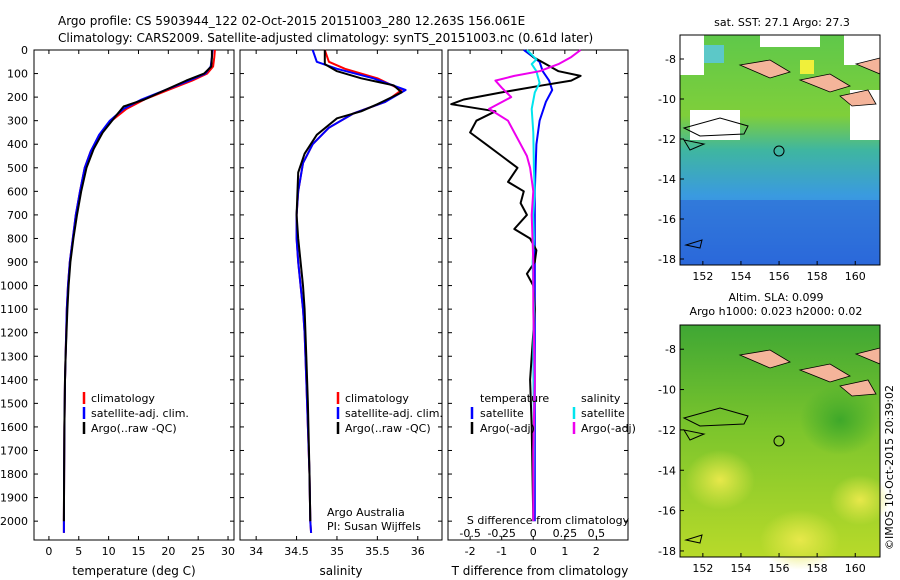  I want to click on x-tick-label: 1, so click(564, 551).